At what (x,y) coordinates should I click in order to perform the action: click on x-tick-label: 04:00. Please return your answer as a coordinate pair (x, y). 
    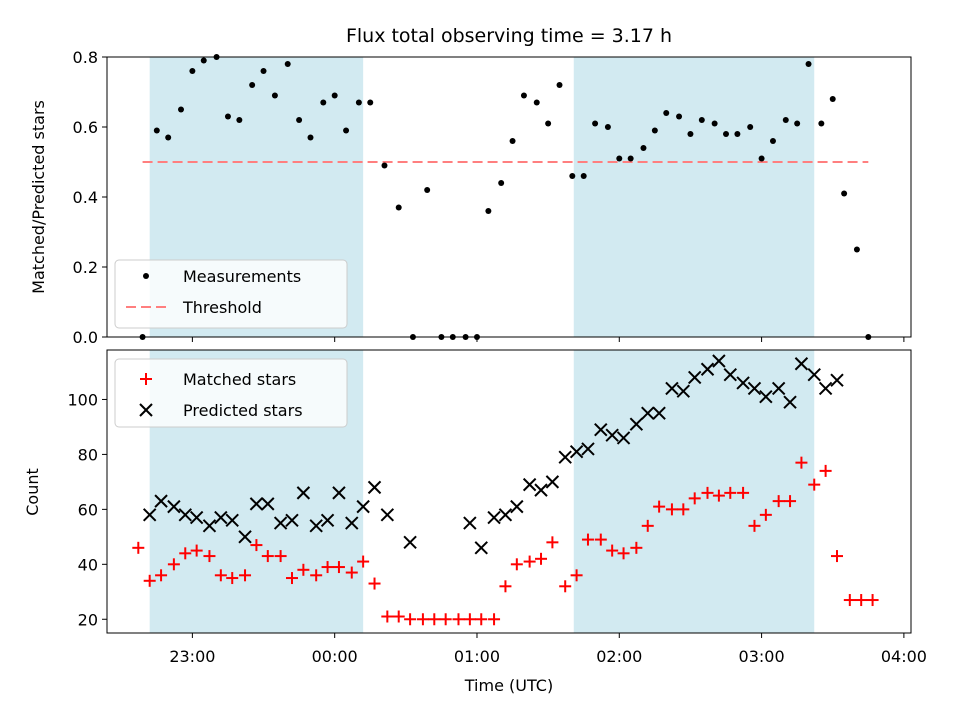
    Looking at the image, I should click on (904, 656).